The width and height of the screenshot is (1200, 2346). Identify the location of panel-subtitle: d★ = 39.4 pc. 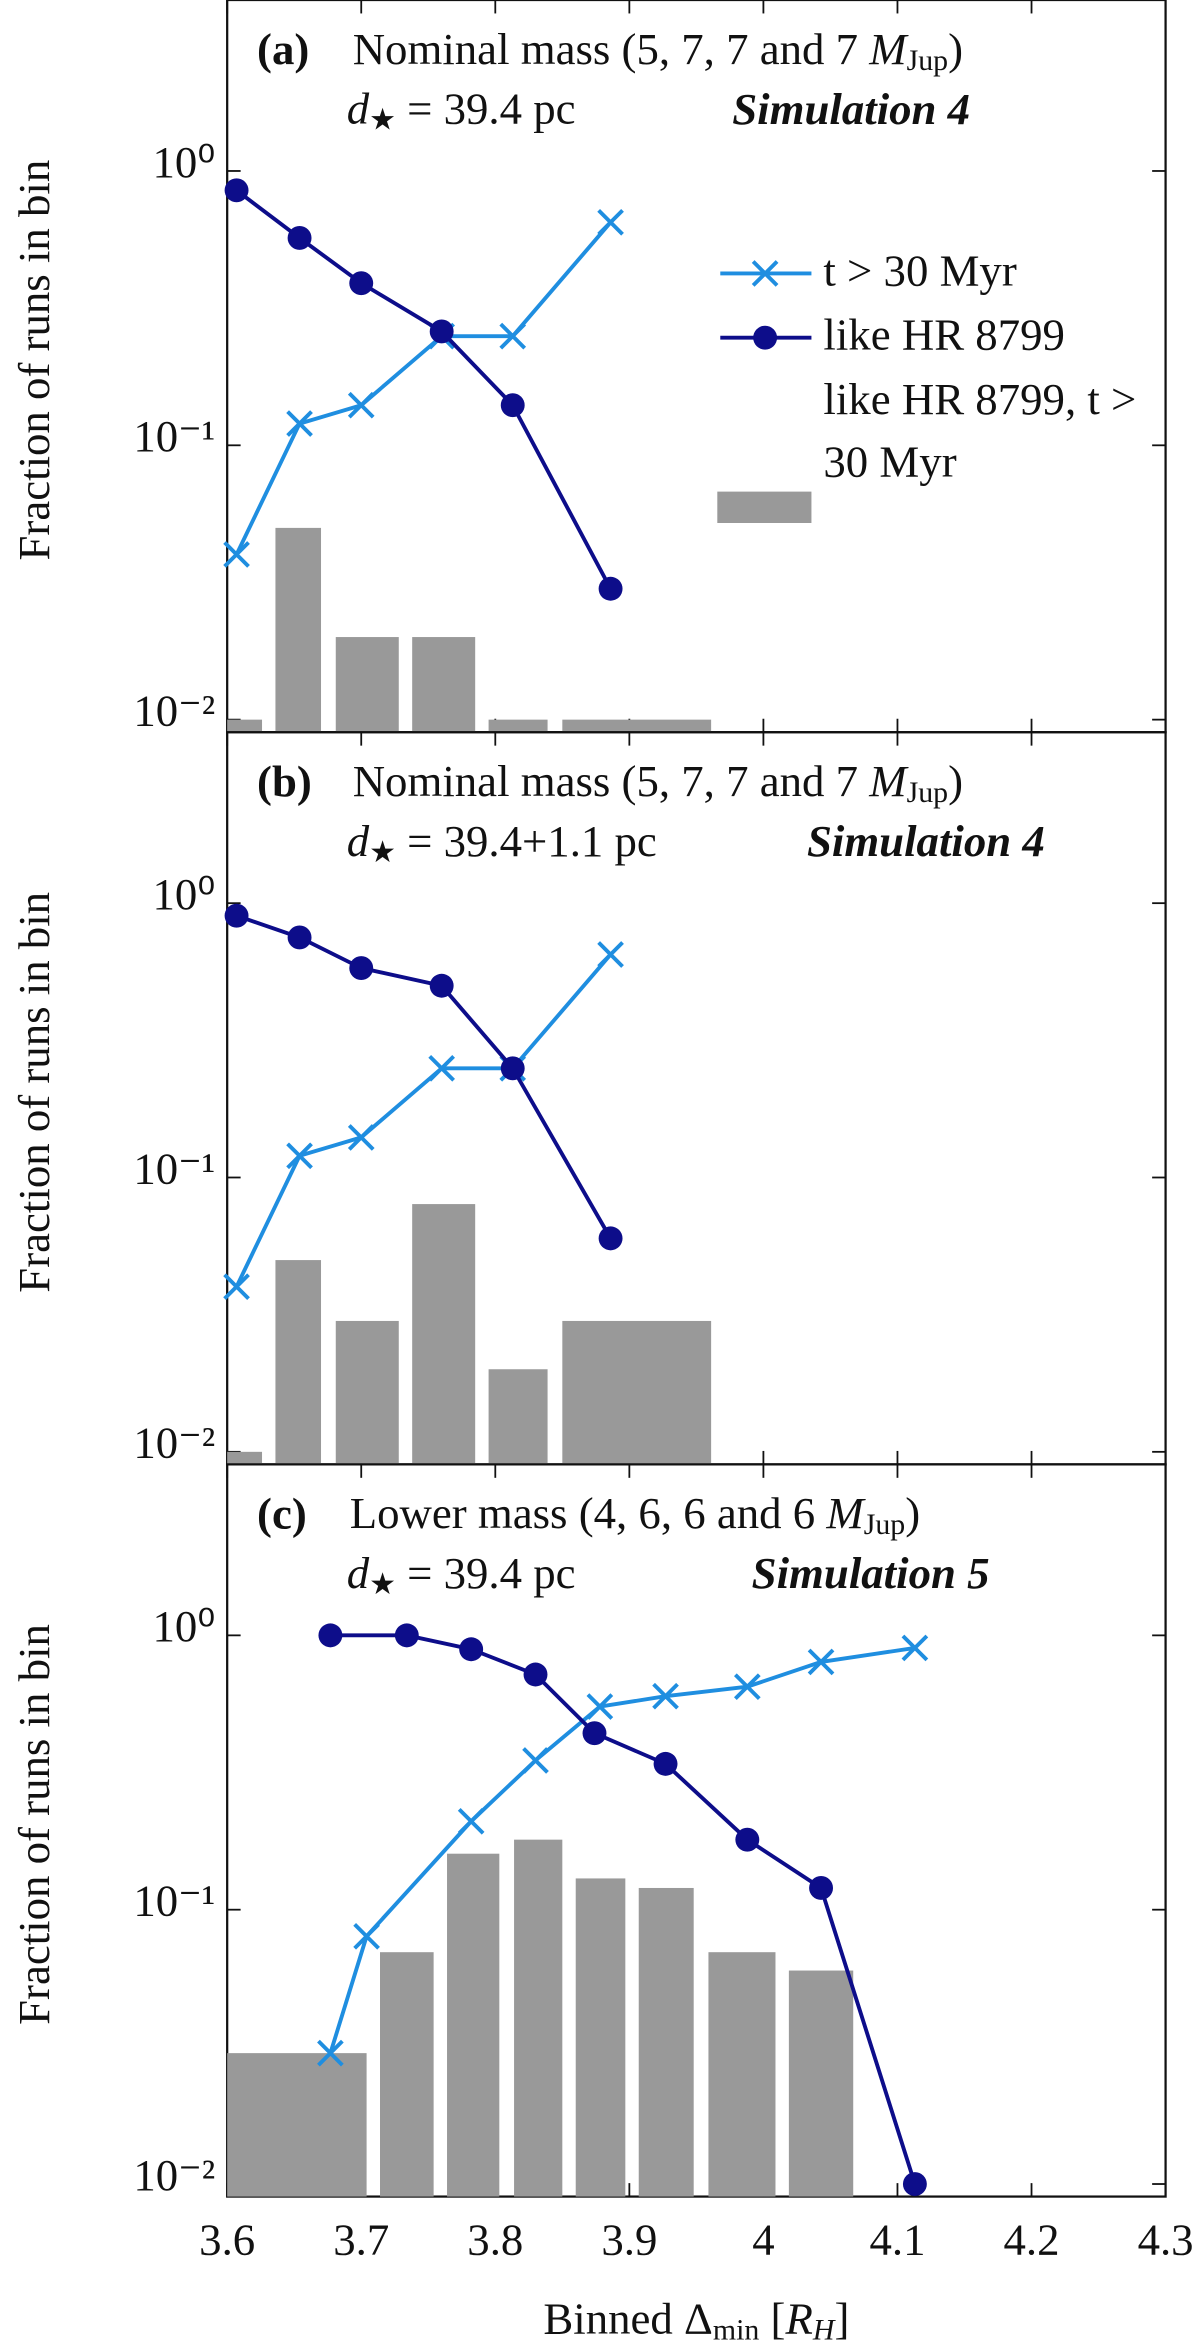
(461, 110).